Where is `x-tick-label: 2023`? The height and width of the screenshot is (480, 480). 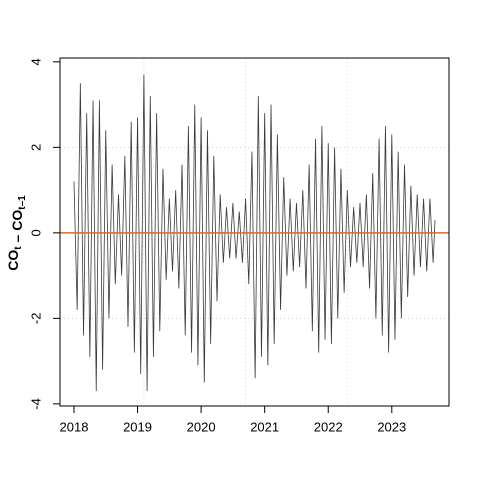
x-tick-label: 2023 is located at coordinates (391, 426).